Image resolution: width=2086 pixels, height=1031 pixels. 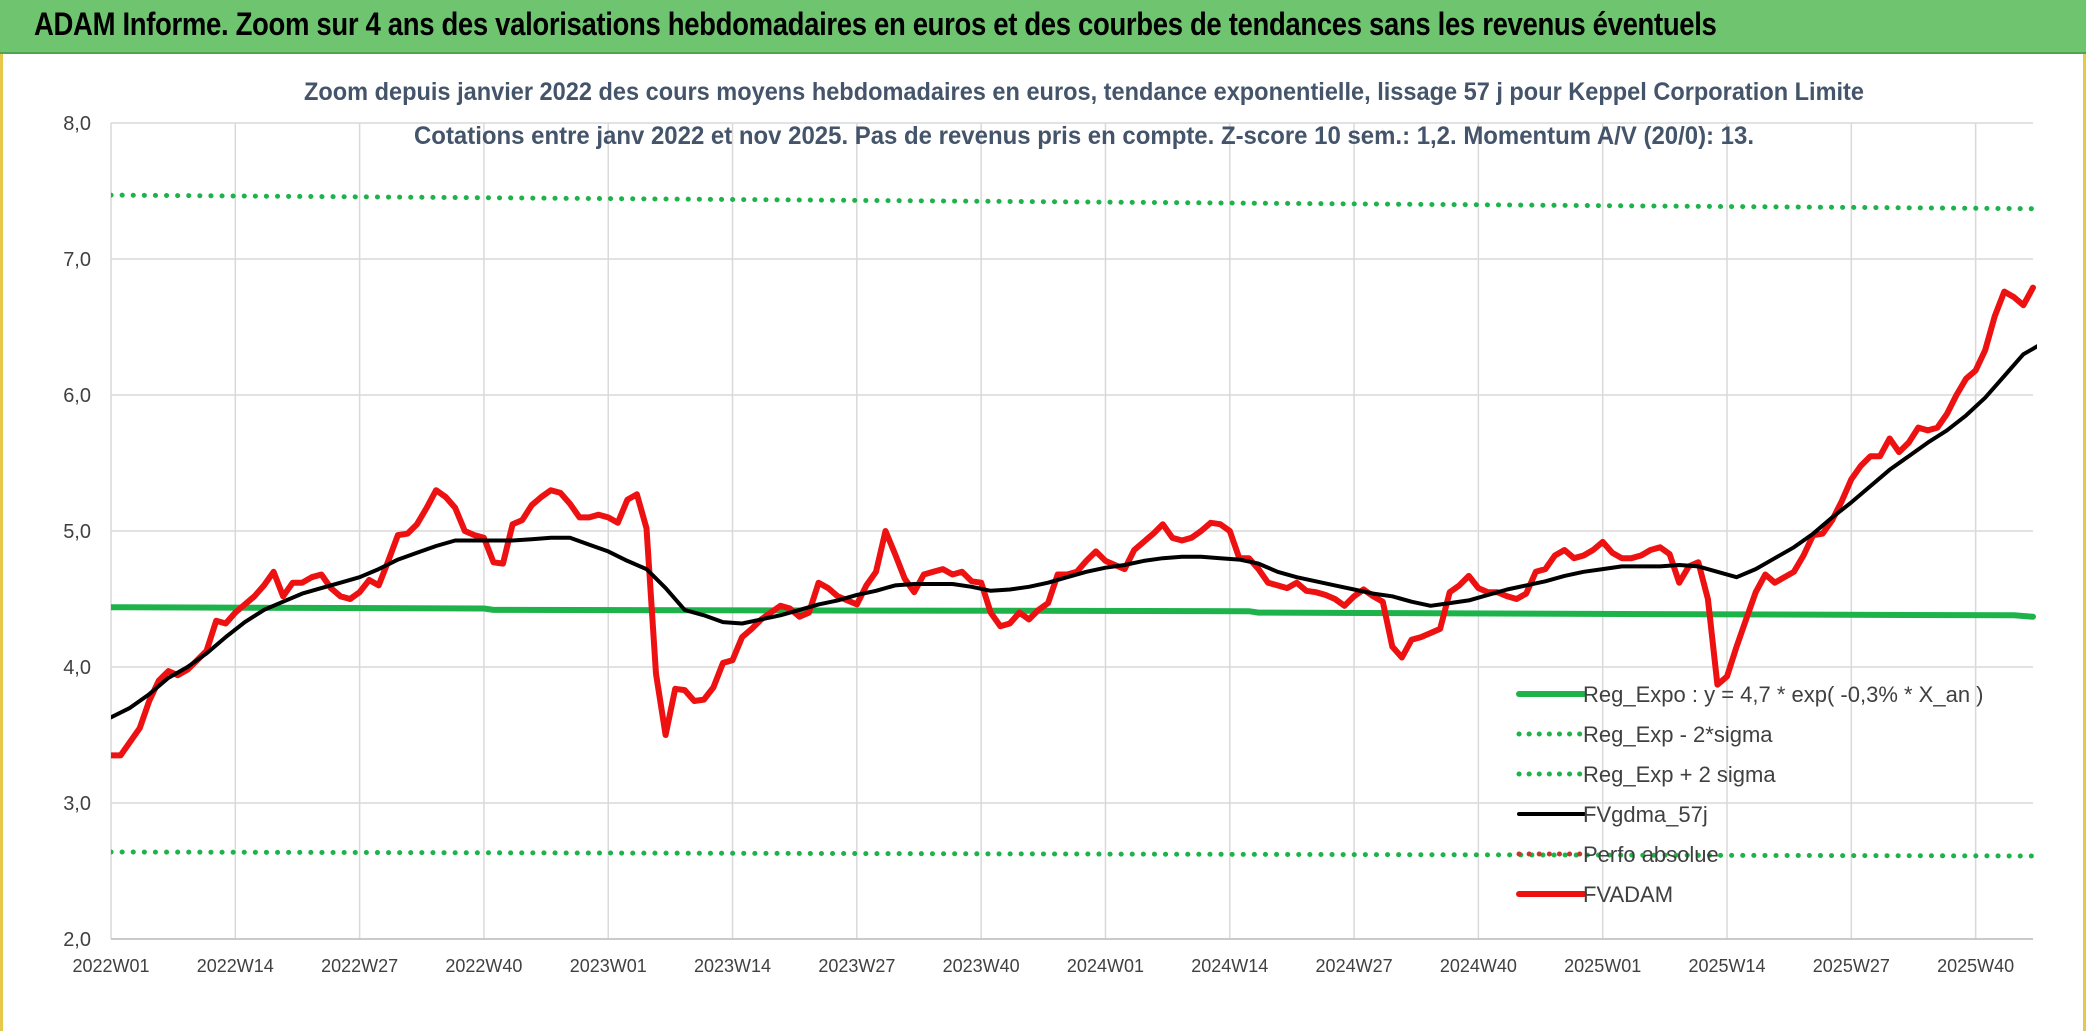 I want to click on y-tick-label: 7,0, so click(x=77, y=260).